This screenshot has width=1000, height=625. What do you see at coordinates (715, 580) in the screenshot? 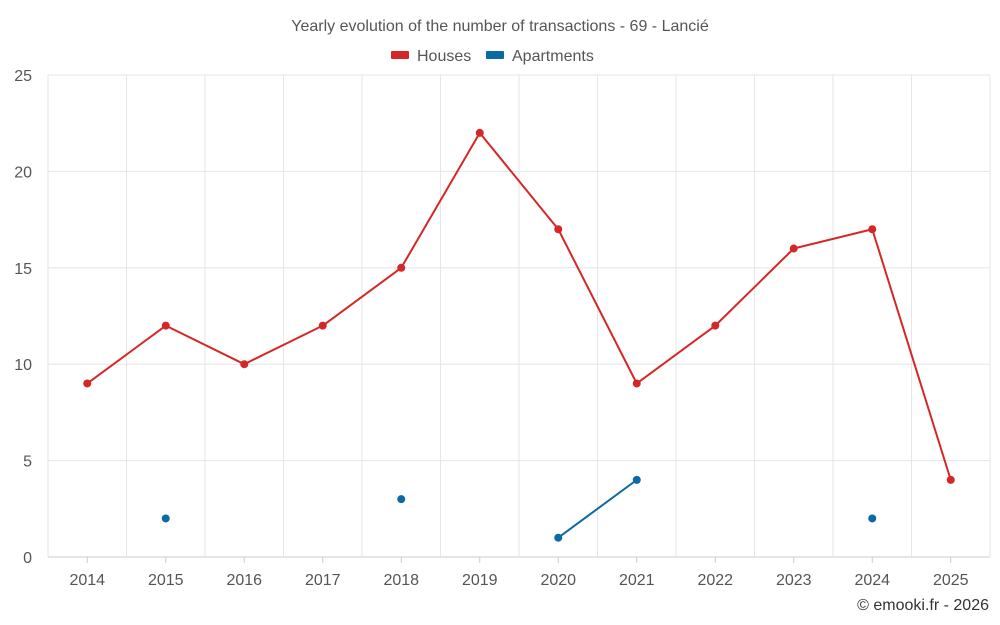
I see `x-tick-label: 2022` at bounding box center [715, 580].